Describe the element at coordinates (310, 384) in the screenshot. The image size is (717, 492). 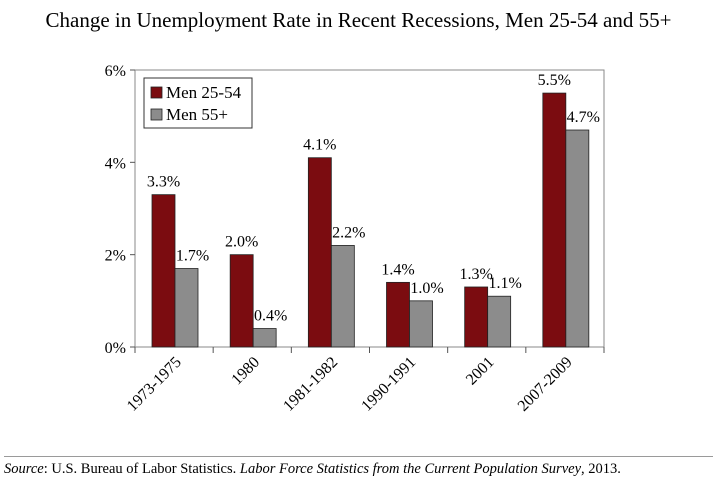
I see `x-category-label: 1981-1982` at that location.